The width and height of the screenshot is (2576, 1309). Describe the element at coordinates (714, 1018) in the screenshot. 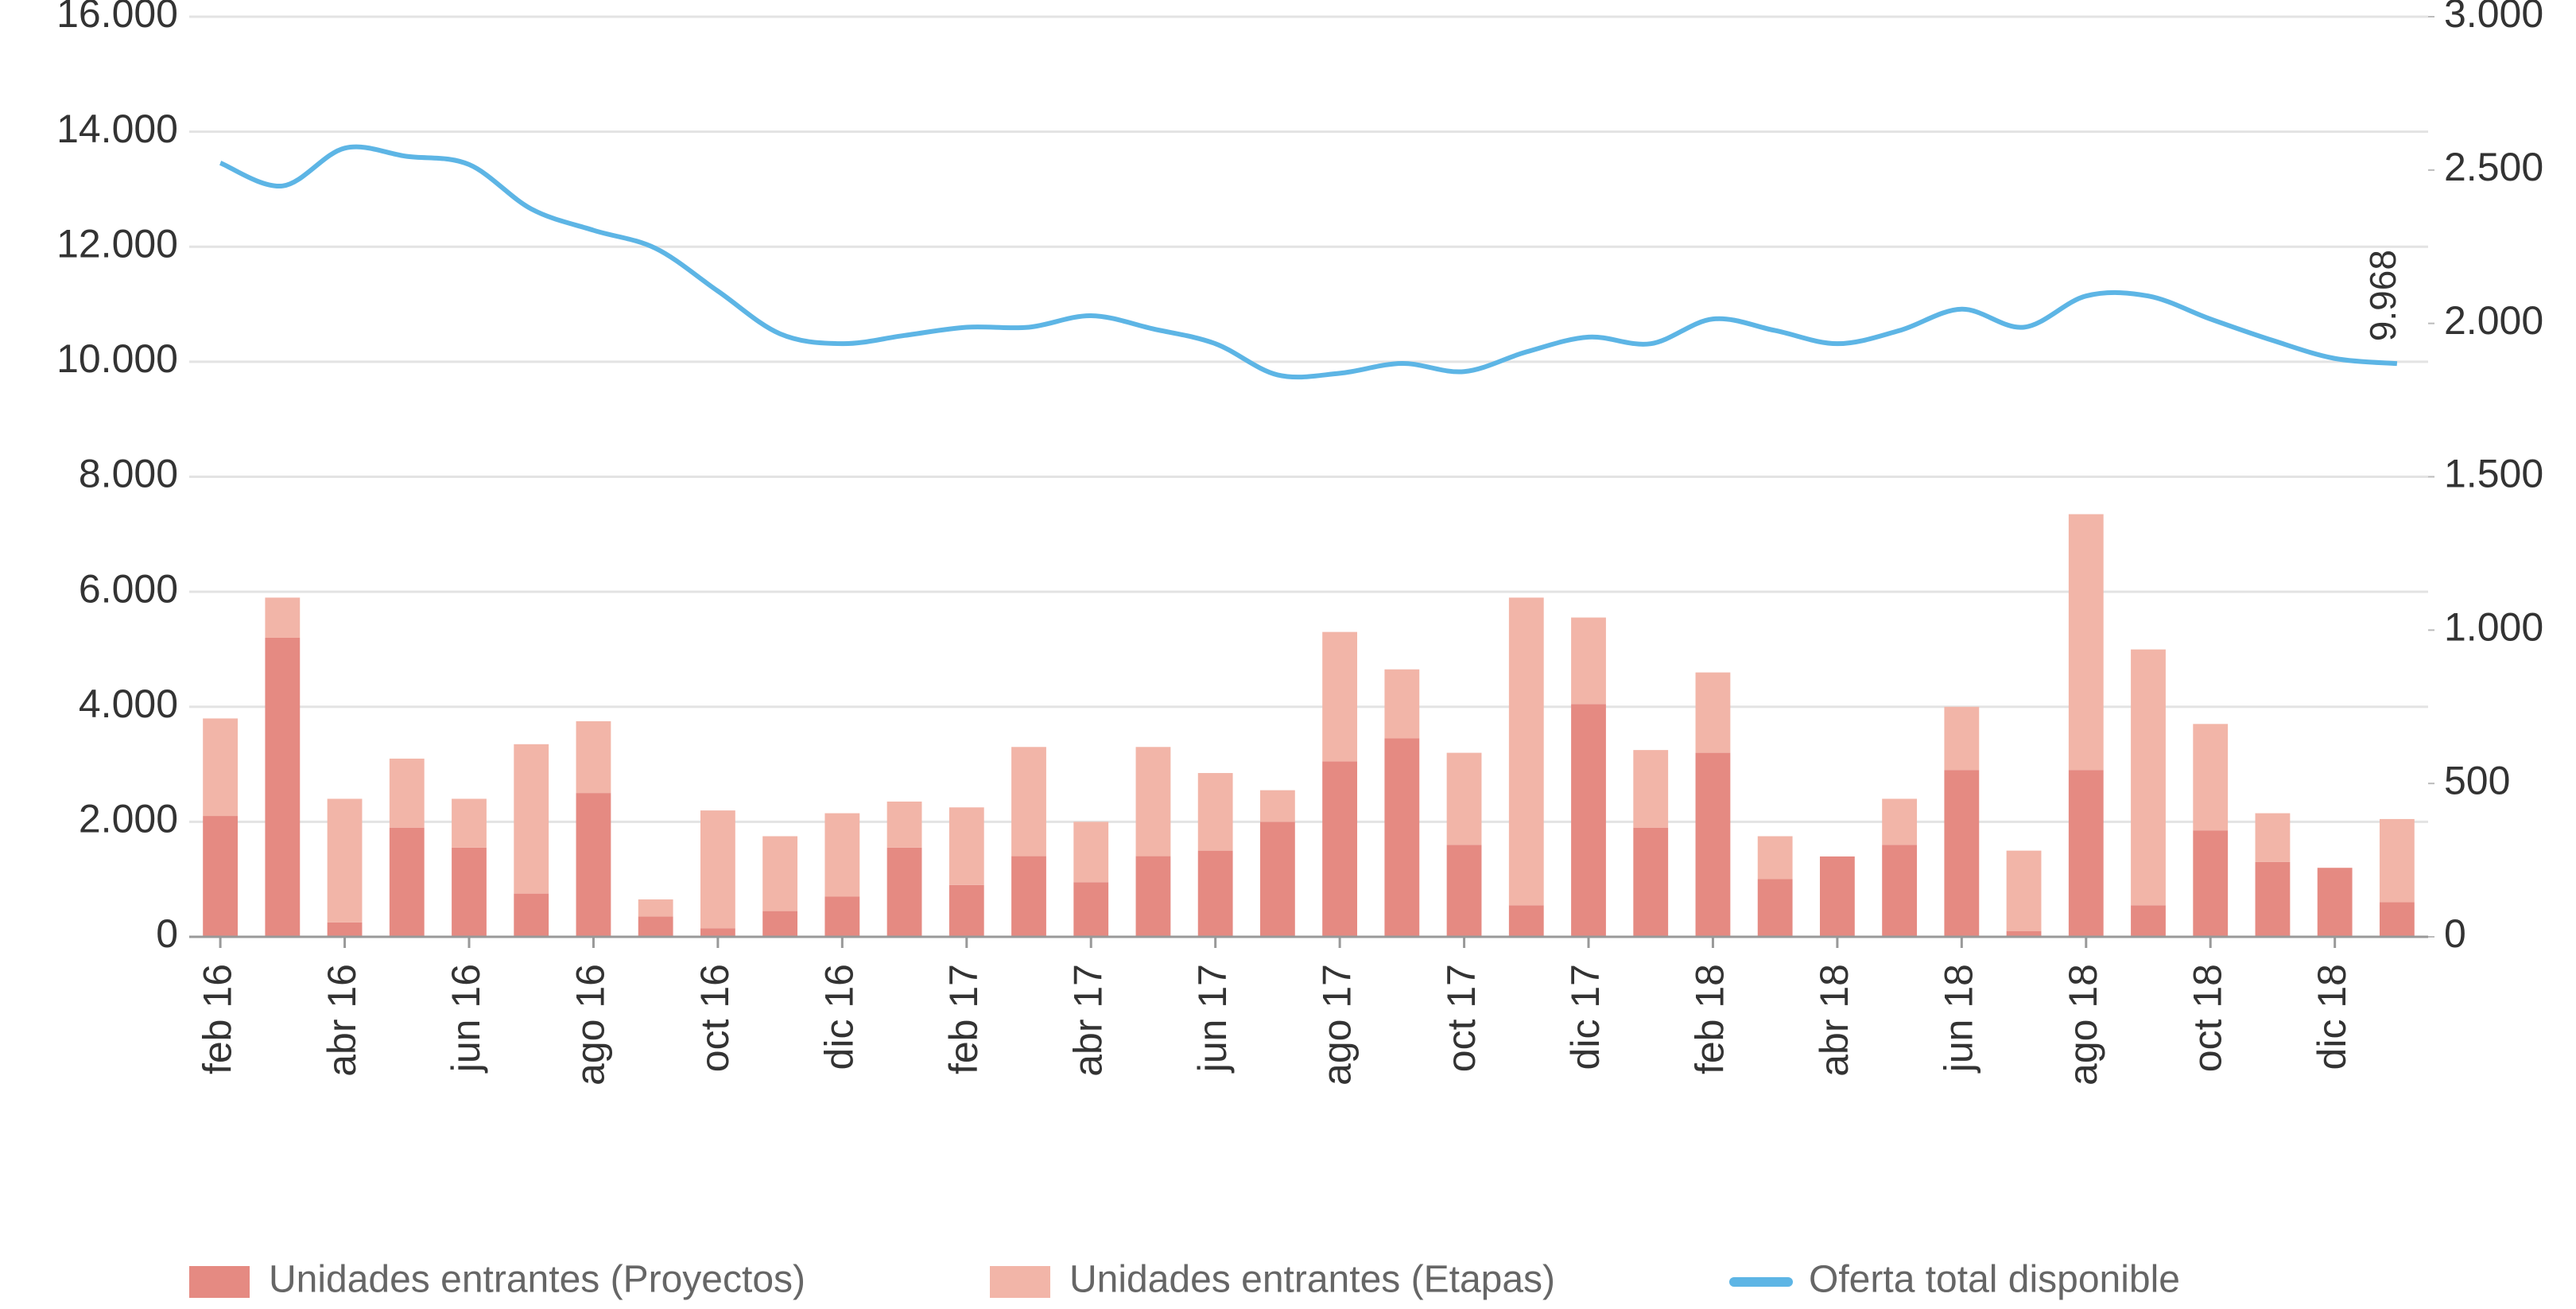

I see `x-tick-label: oct 16` at that location.